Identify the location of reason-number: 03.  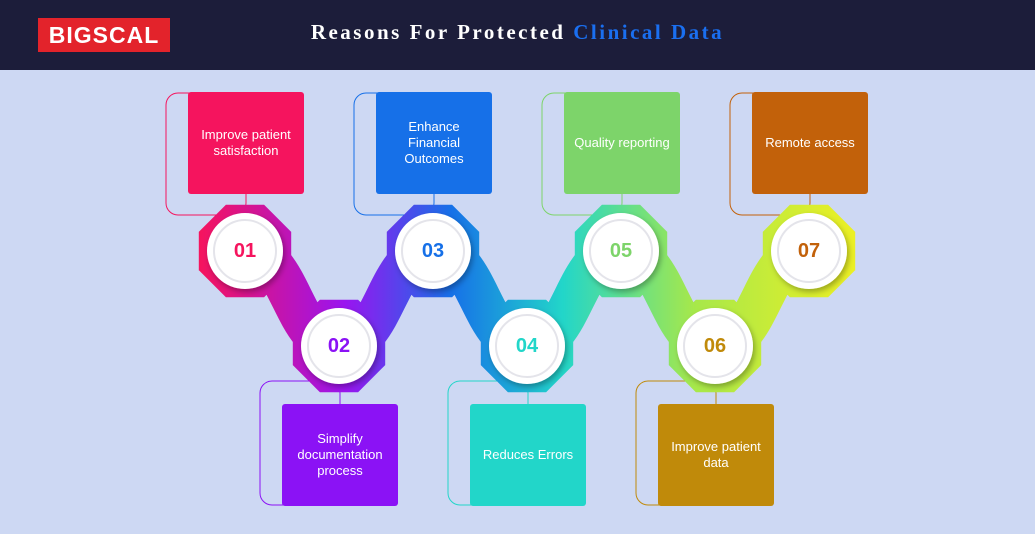
(433, 250).